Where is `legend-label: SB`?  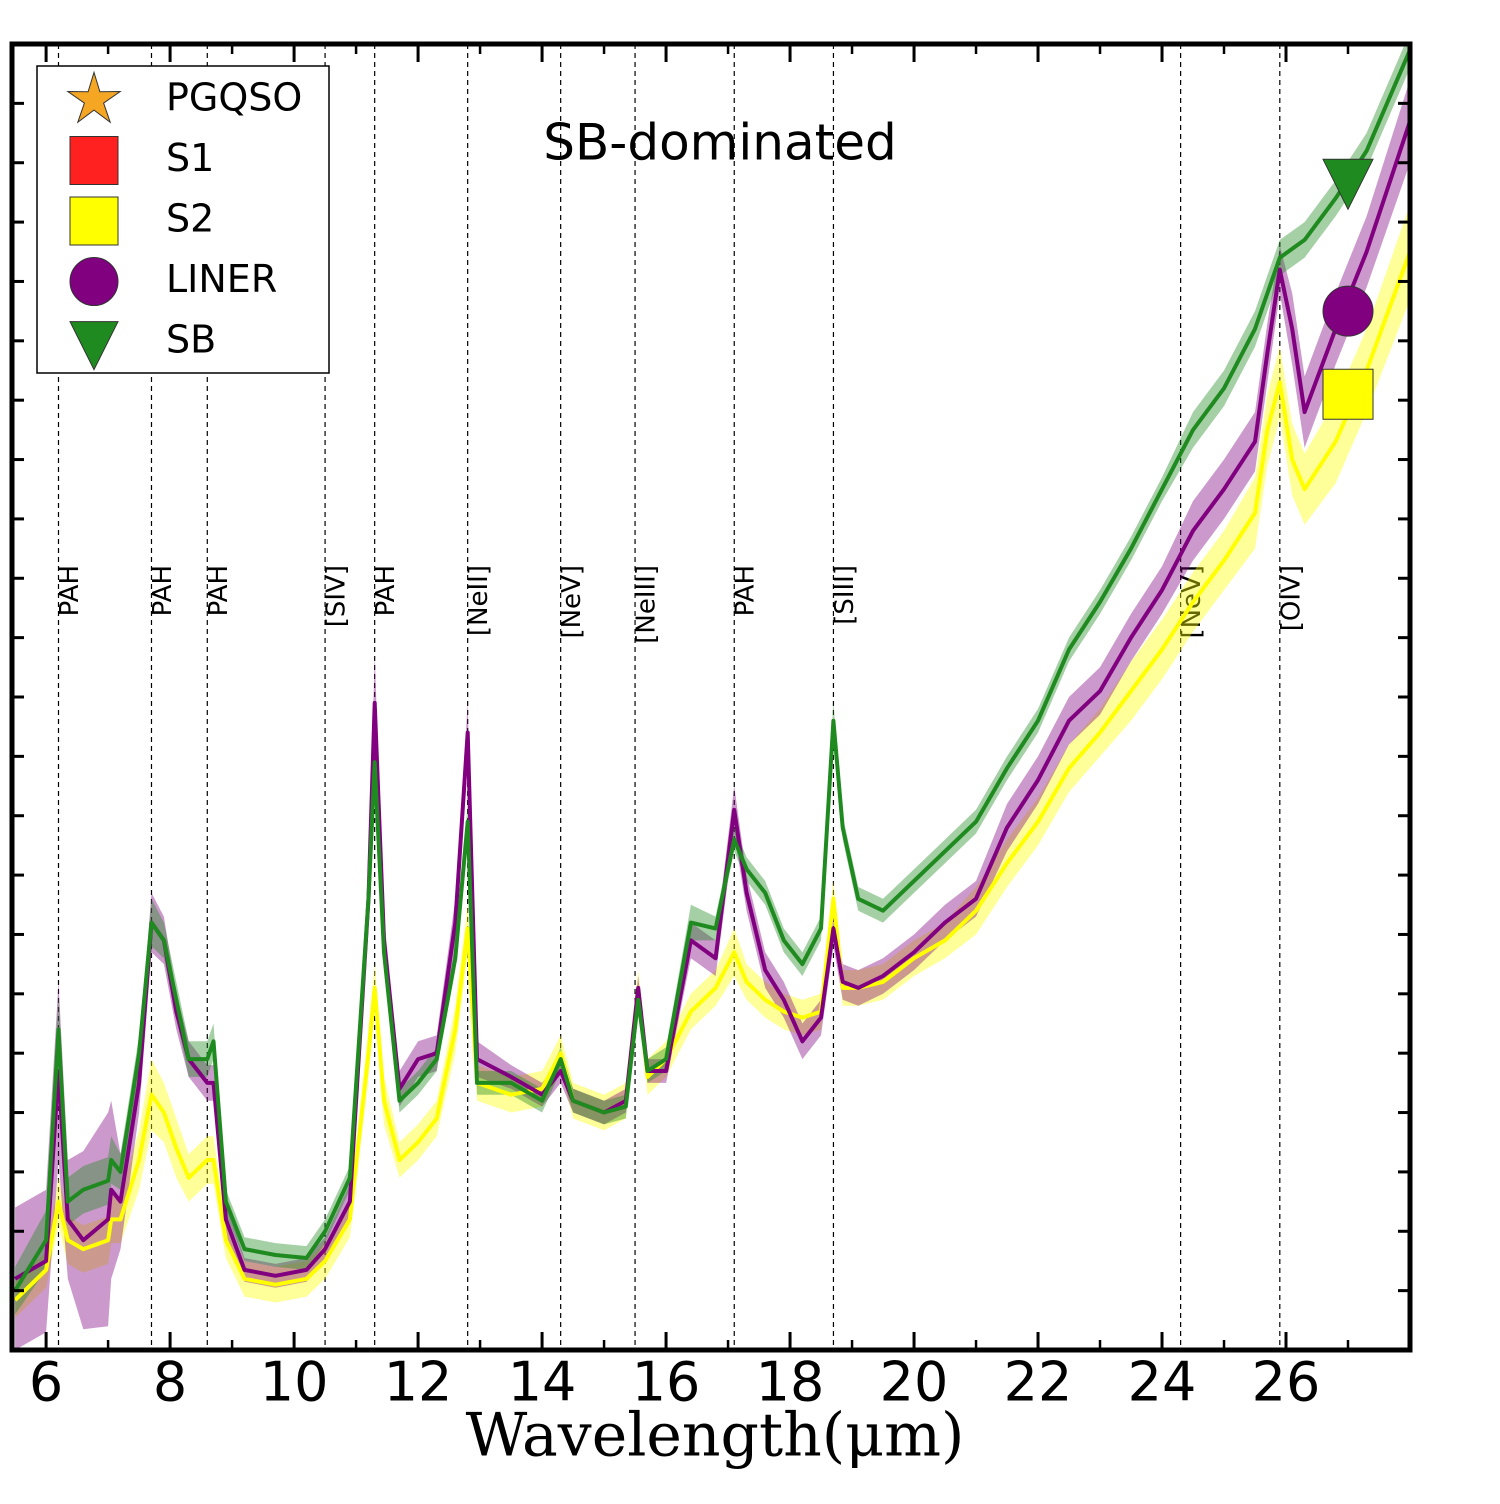
legend-label: SB is located at coordinates (191, 340).